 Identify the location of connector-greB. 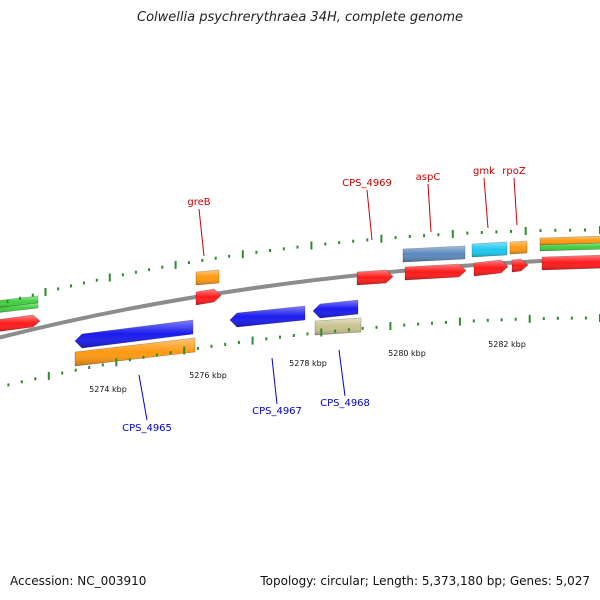
(201, 232).